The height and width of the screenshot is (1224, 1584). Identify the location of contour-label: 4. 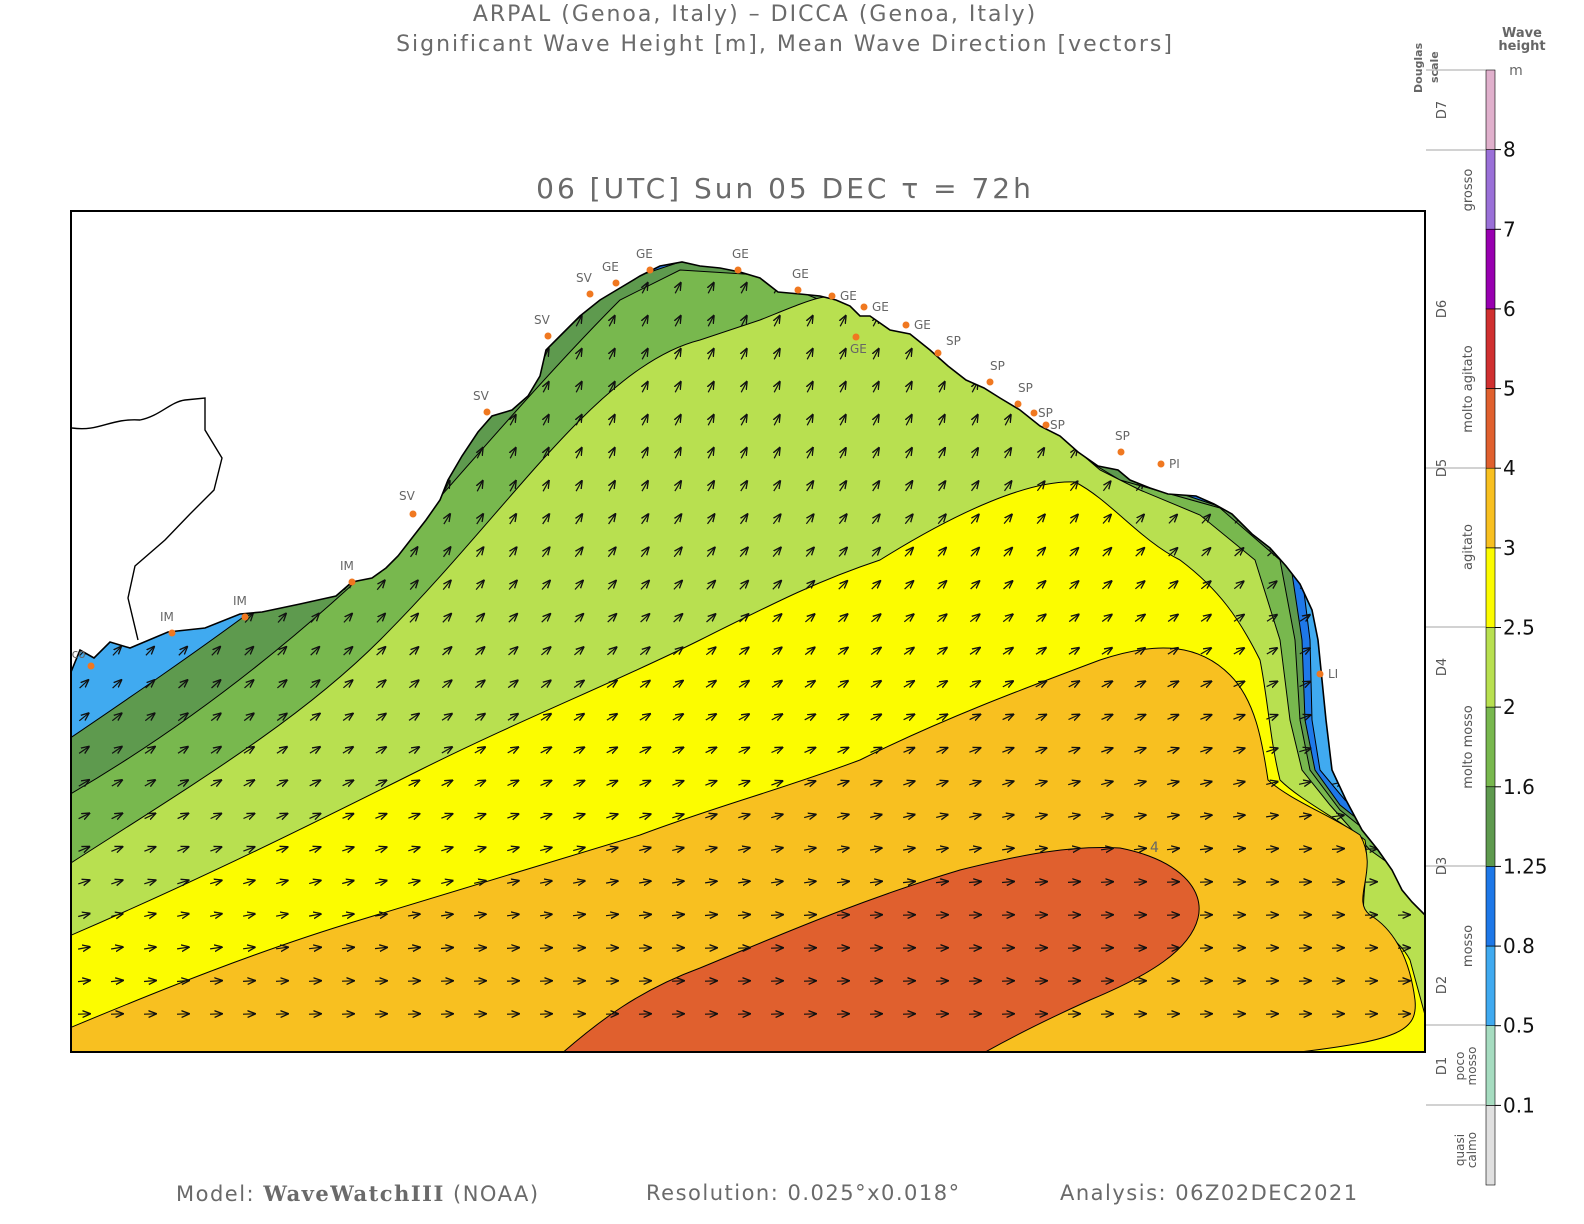
(1154, 848).